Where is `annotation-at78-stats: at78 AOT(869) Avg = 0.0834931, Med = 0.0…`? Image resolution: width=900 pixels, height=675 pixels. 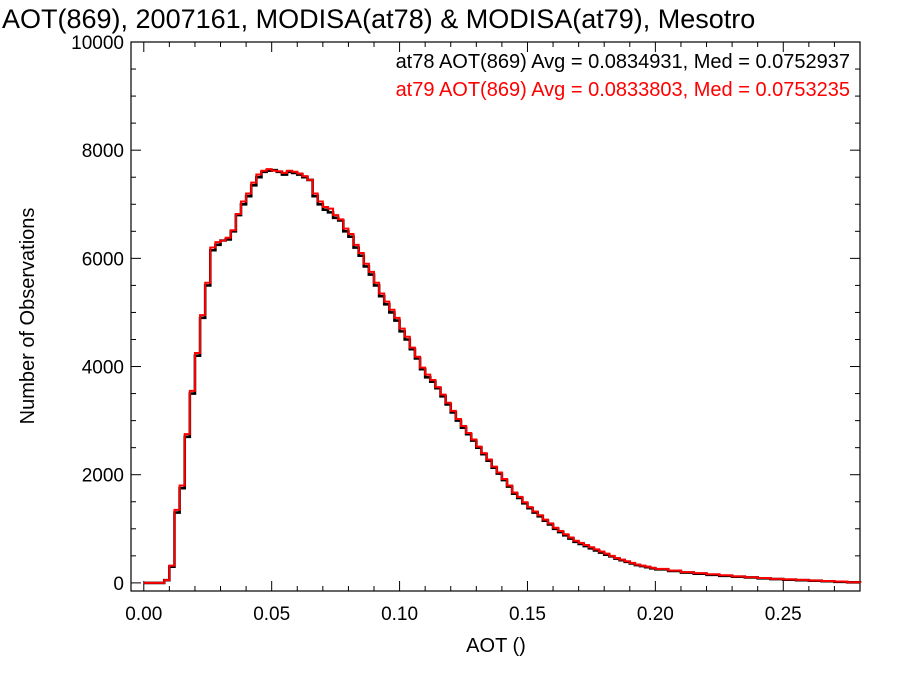 annotation-at78-stats: at78 AOT(869) Avg = 0.0834931, Med = 0.0… is located at coordinates (623, 62).